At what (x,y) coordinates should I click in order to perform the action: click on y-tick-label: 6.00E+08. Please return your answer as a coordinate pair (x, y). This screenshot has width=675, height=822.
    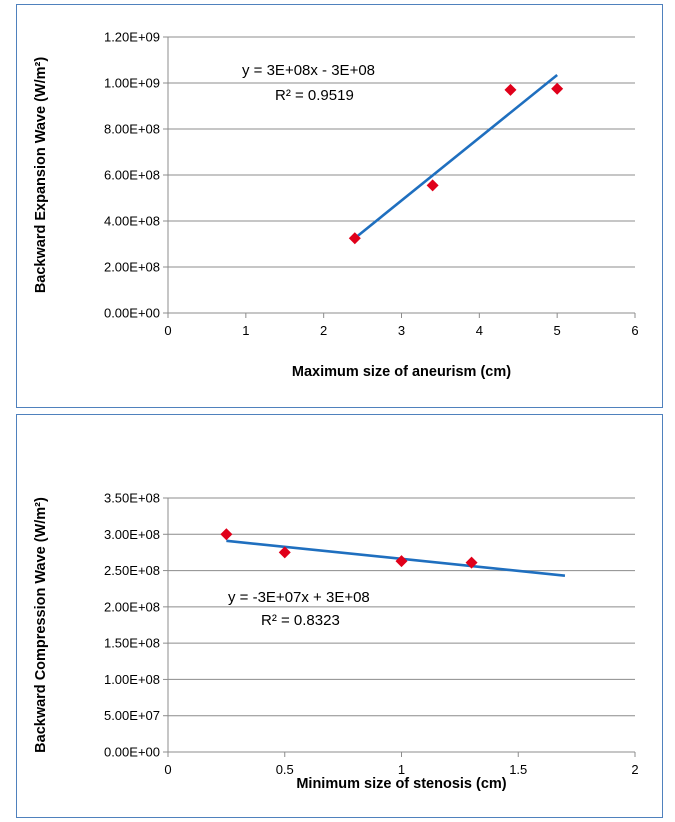
    Looking at the image, I should click on (132, 175).